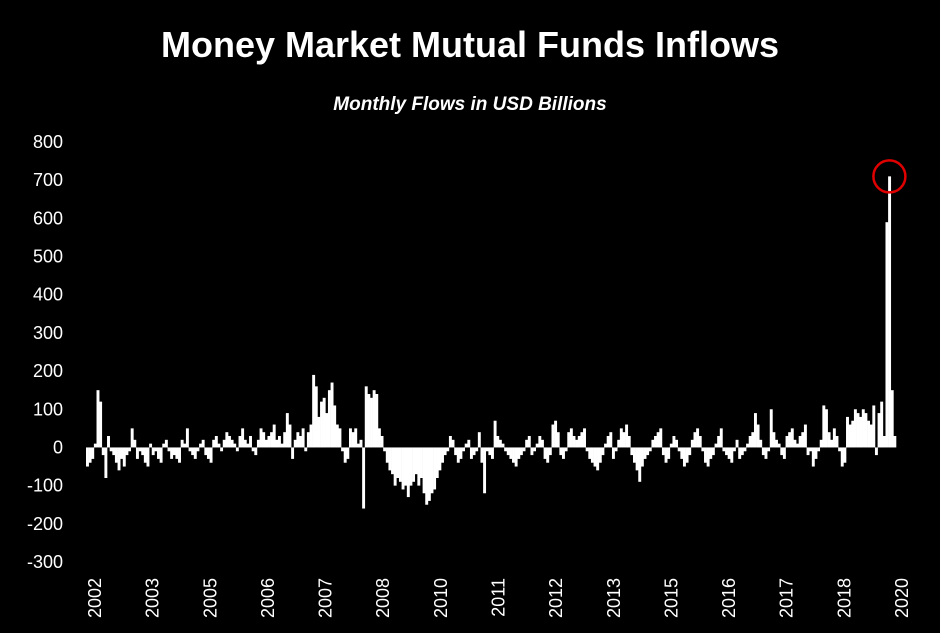  I want to click on y-tick-label: 600, so click(48, 218).